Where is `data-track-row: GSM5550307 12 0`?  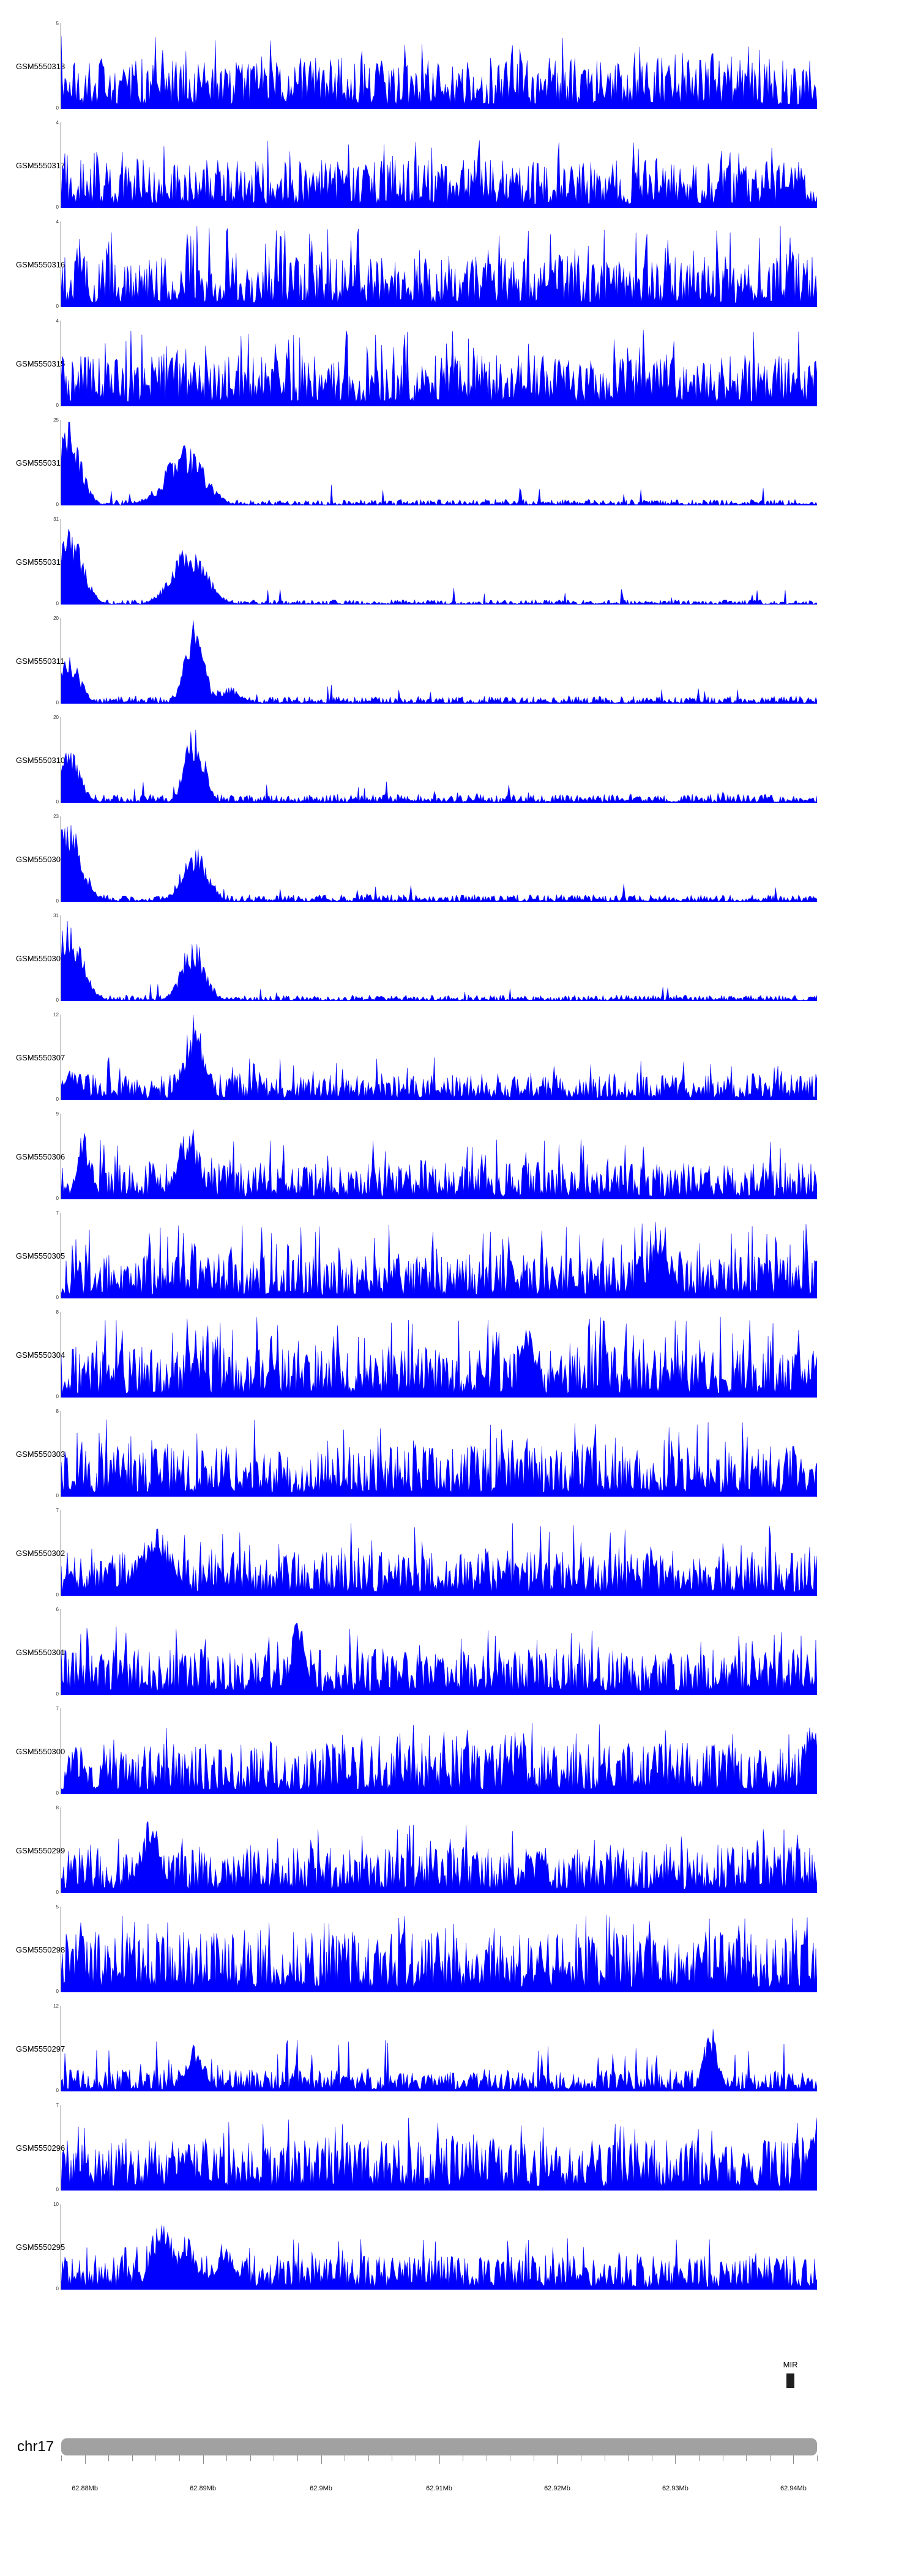 data-track-row: GSM5550307 12 0 is located at coordinates (459, 1057).